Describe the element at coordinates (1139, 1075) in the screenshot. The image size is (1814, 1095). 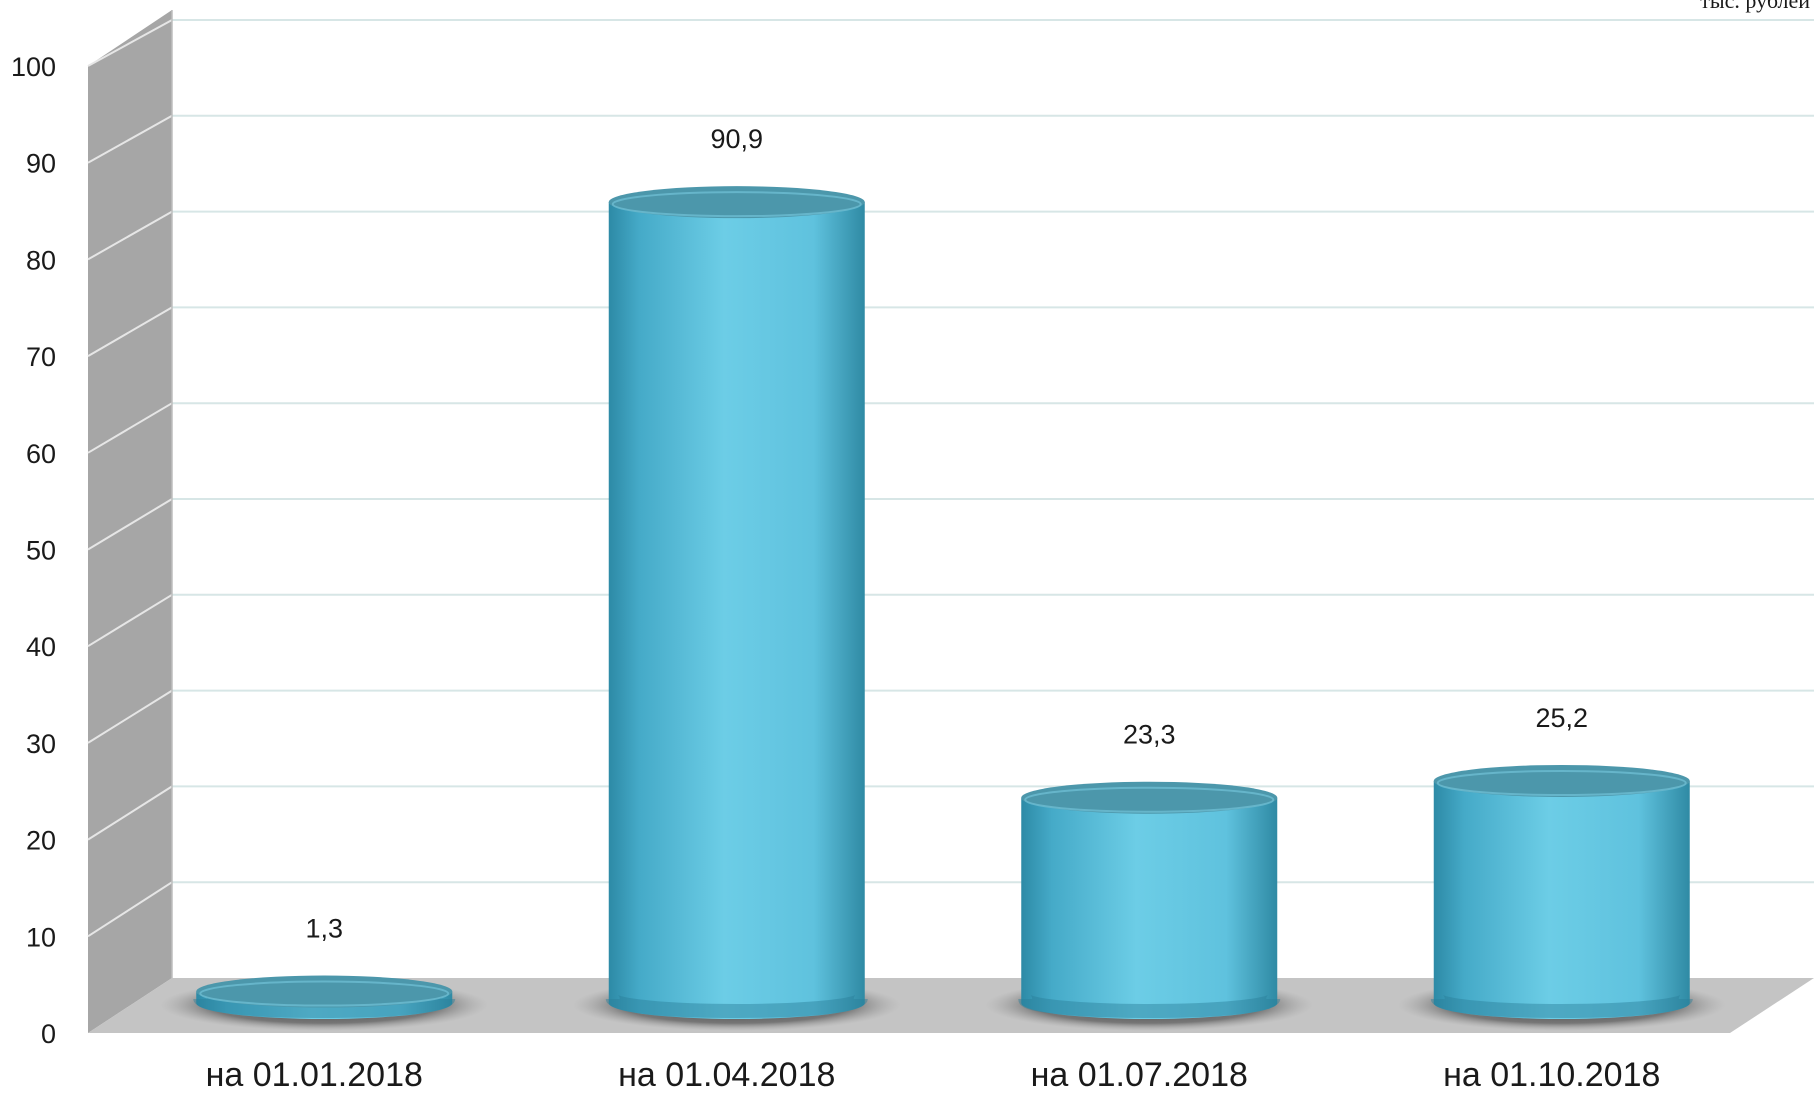
I see `x-category-label: на 01.07.2018` at that location.